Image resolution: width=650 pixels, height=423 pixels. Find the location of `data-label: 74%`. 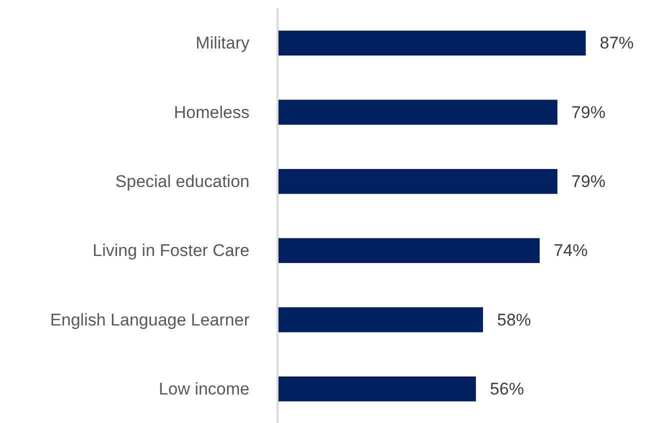

data-label: 74% is located at coordinates (571, 250).